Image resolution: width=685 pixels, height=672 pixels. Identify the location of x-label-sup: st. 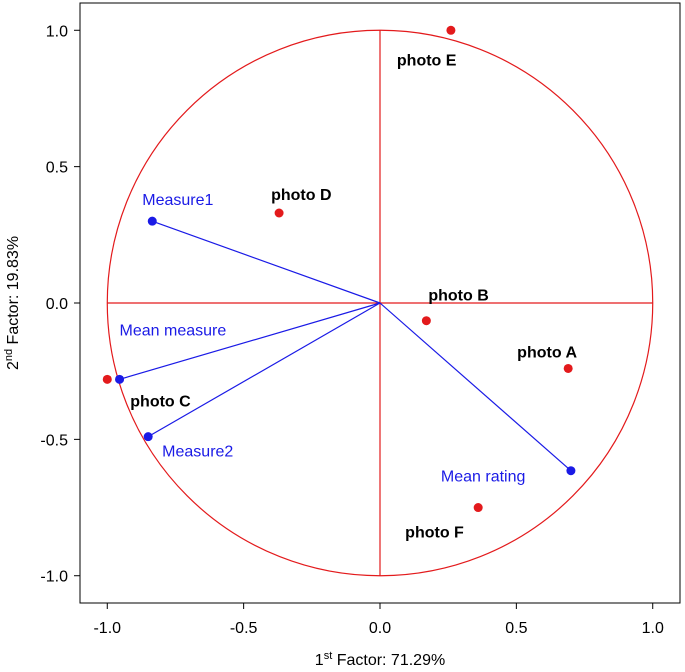
(328, 656).